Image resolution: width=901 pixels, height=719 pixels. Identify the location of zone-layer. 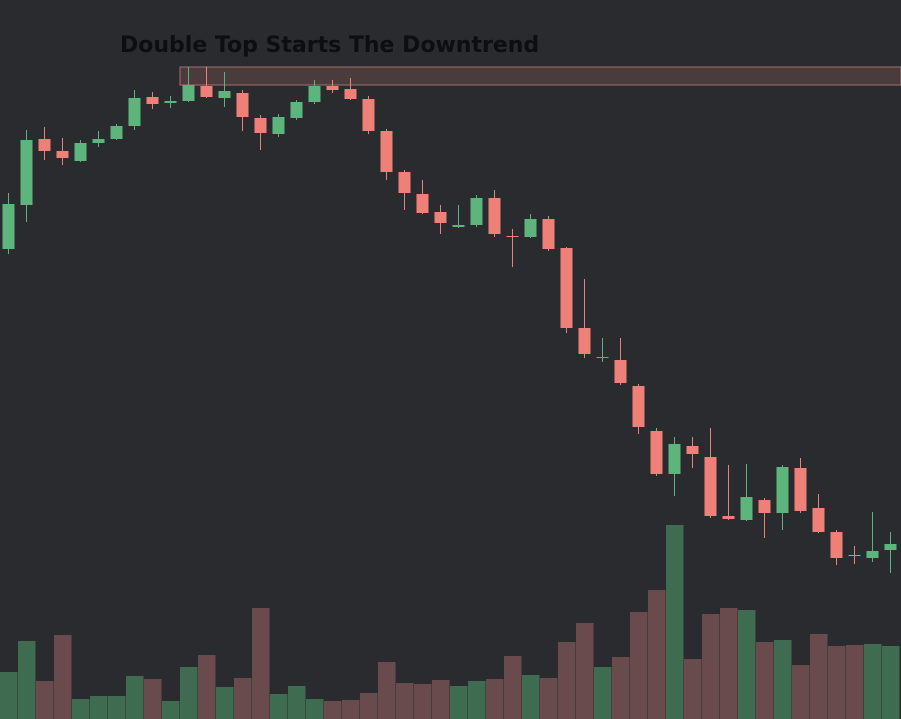
(540, 76).